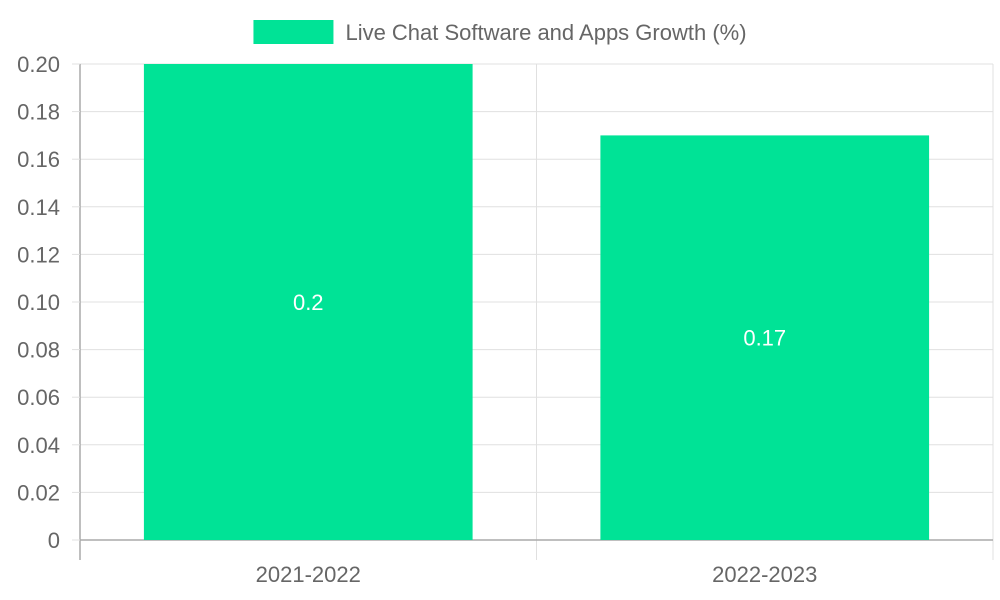 This screenshot has width=1000, height=600. Describe the element at coordinates (54, 540) in the screenshot. I see `y-tick-label: 0` at that location.